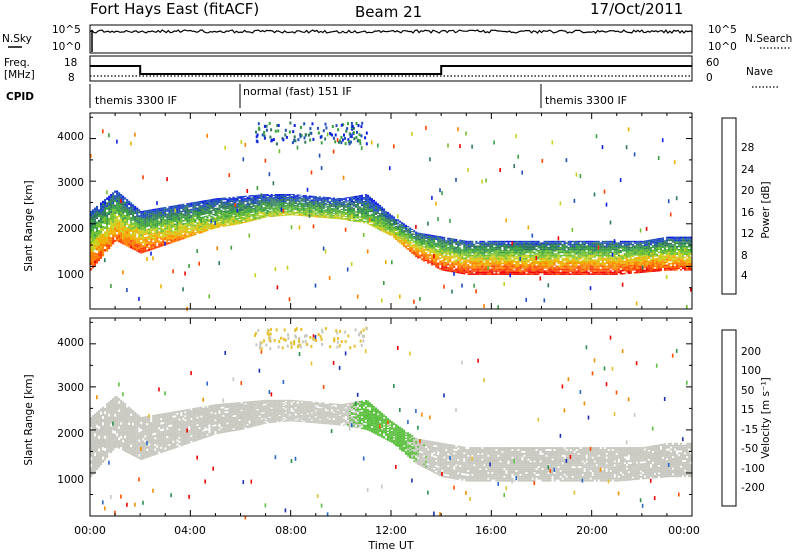 The image size is (800, 554). Describe the element at coordinates (109, 135) in the screenshot. I see `power-noise-point` at that location.